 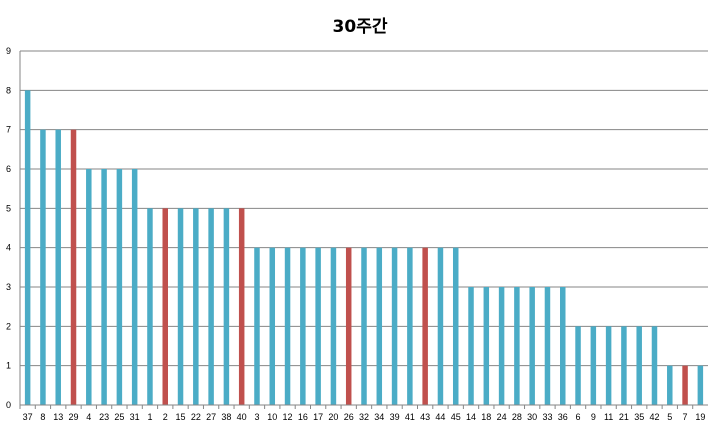 I want to click on x-tick-label: 23, so click(x=104, y=417).